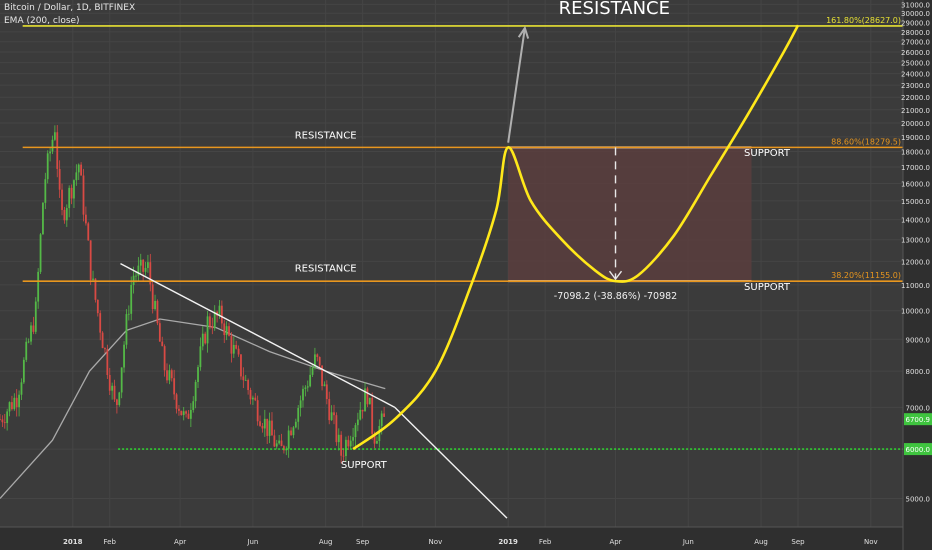 The width and height of the screenshot is (932, 550). I want to click on x-tick-label: 2019, so click(508, 542).